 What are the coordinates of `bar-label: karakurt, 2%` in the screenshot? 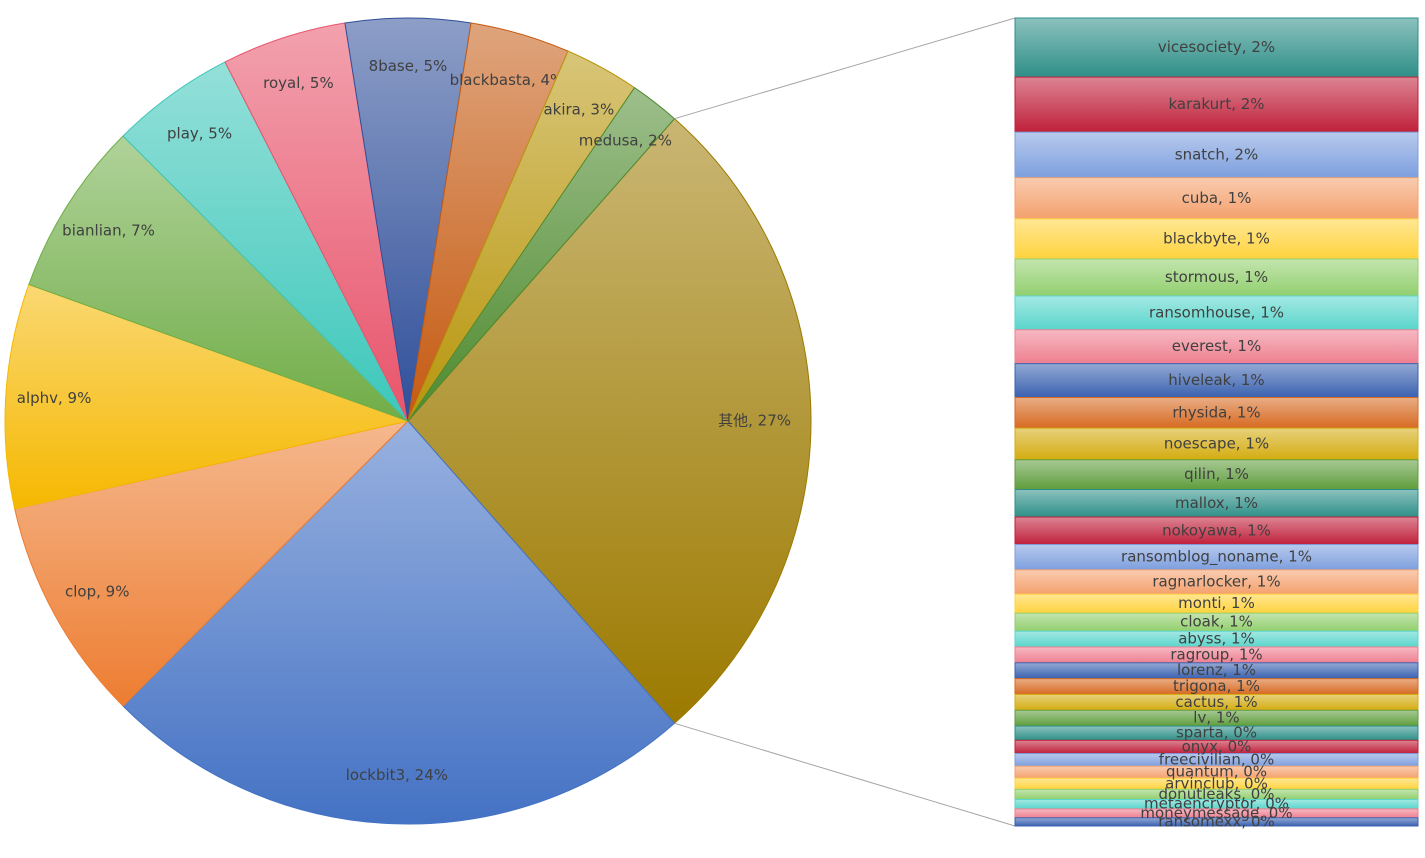 It's located at (1216, 104).